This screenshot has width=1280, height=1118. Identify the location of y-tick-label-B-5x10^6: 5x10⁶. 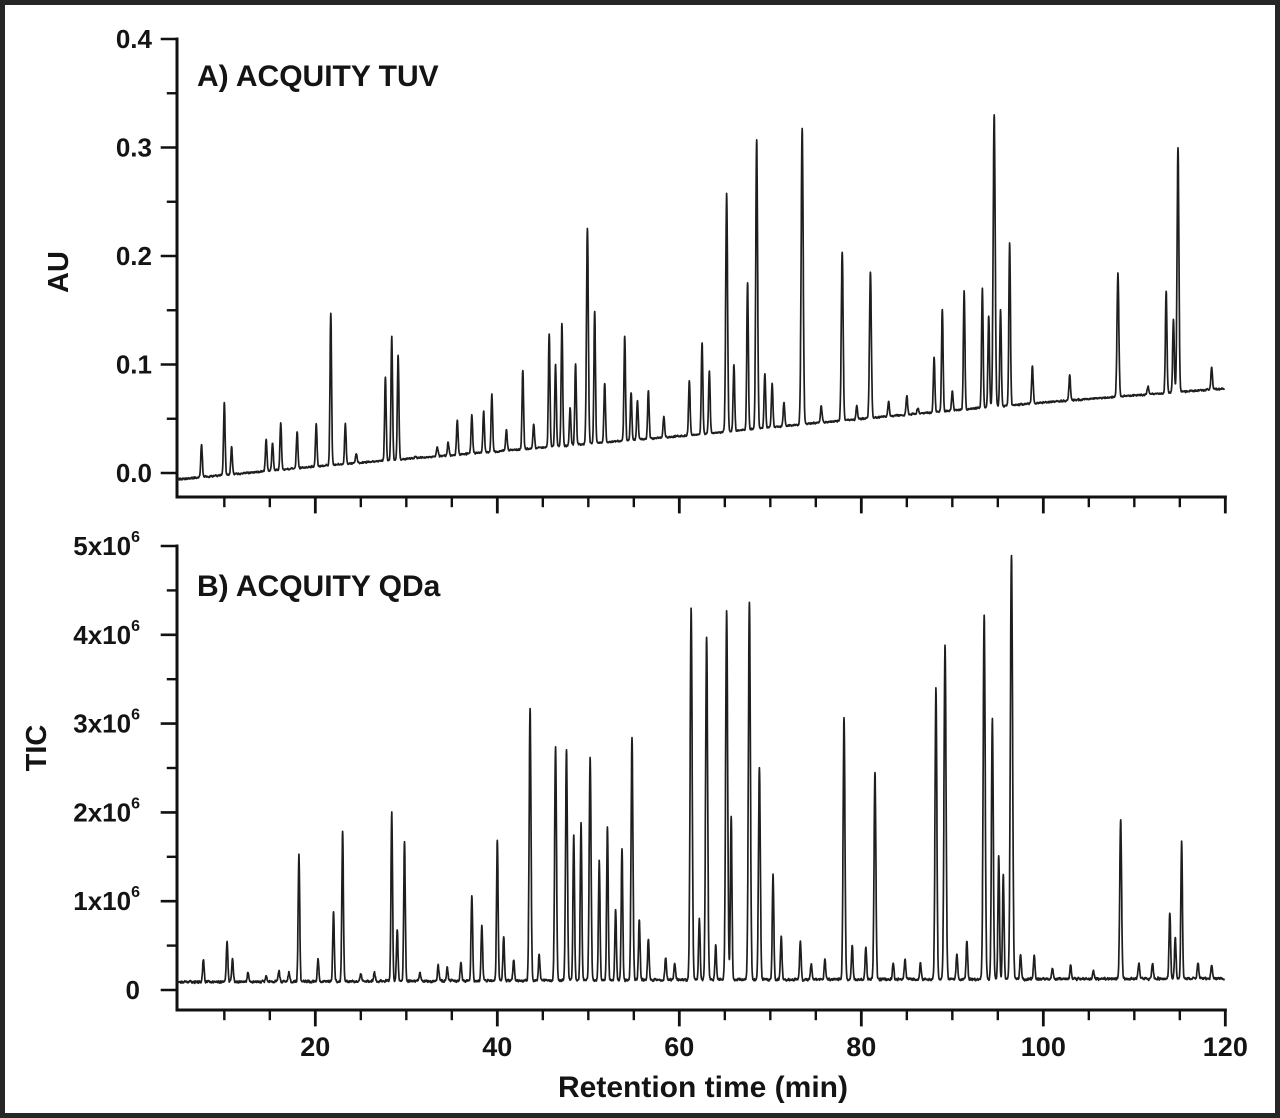
(106, 545).